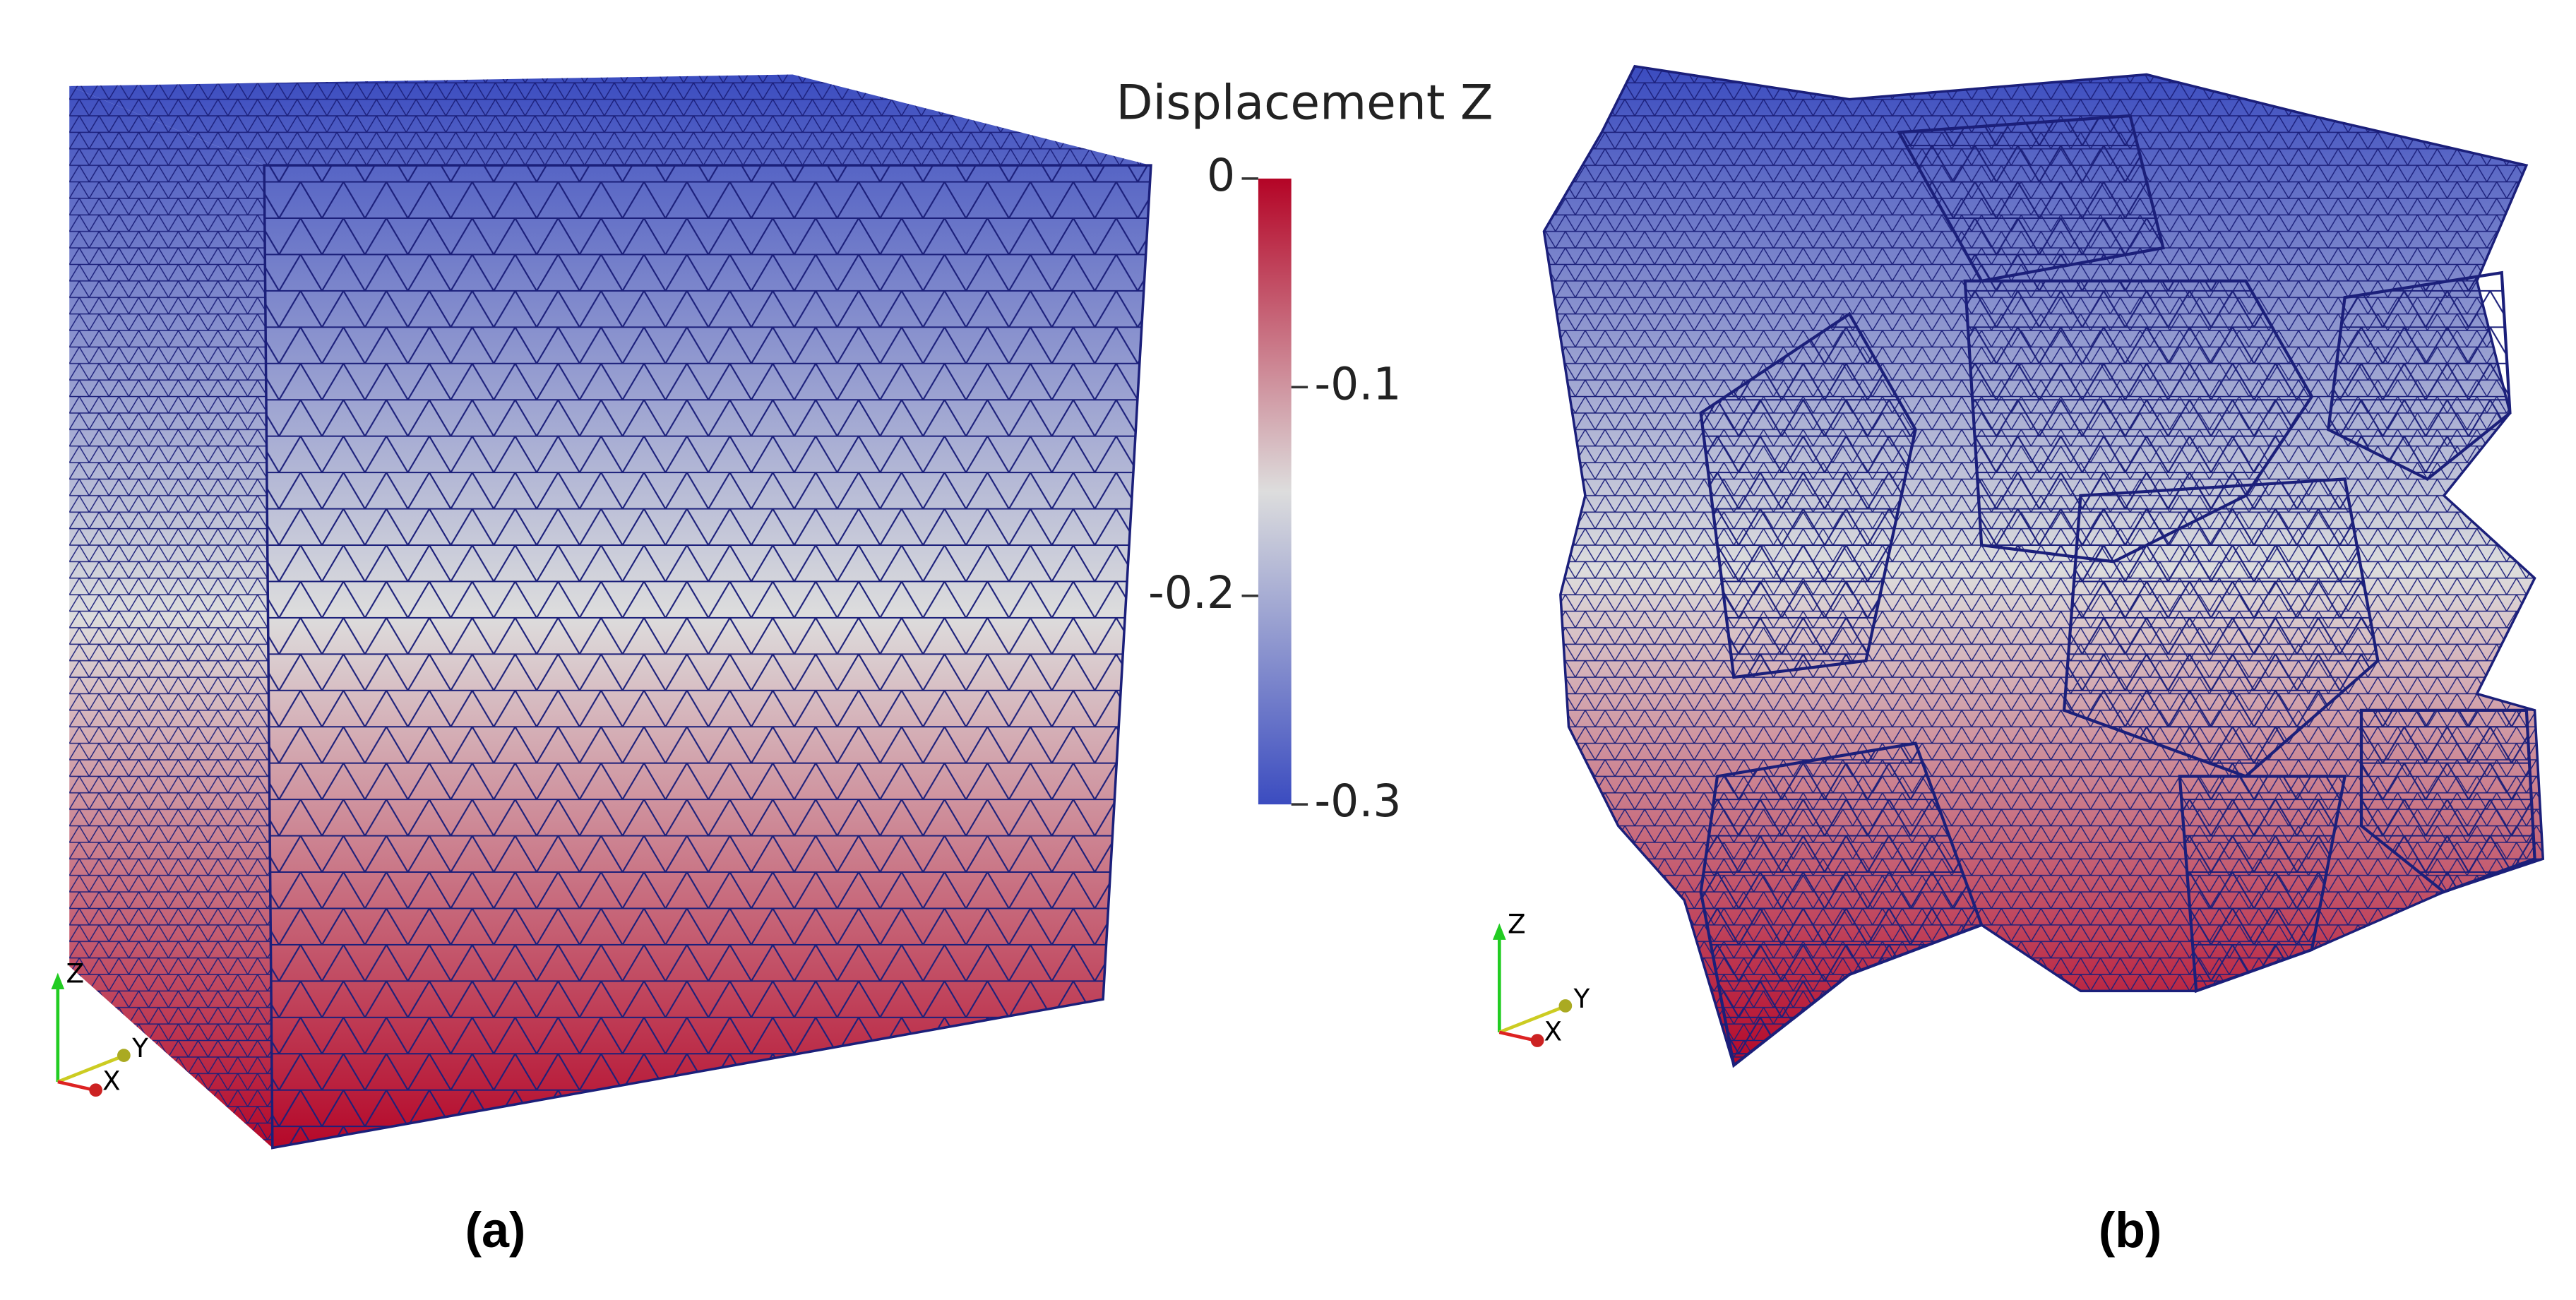 The image size is (2576, 1300). Describe the element at coordinates (1357, 383) in the screenshot. I see `tick-label: -0.1` at that location.